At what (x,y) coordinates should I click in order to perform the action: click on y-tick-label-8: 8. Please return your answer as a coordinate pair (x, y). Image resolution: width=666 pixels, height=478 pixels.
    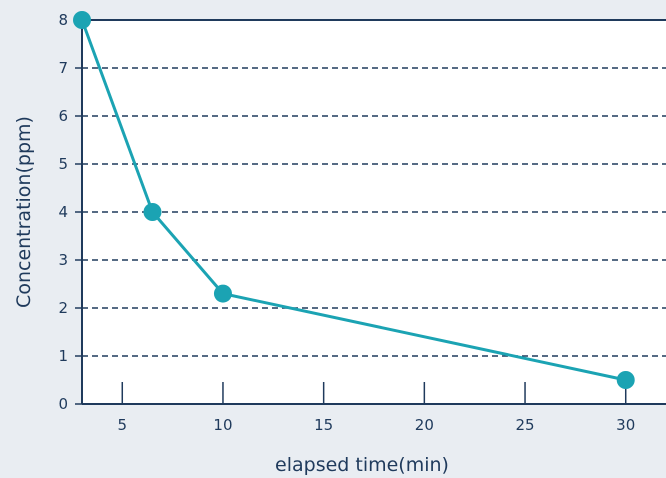
    Looking at the image, I should click on (63, 20).